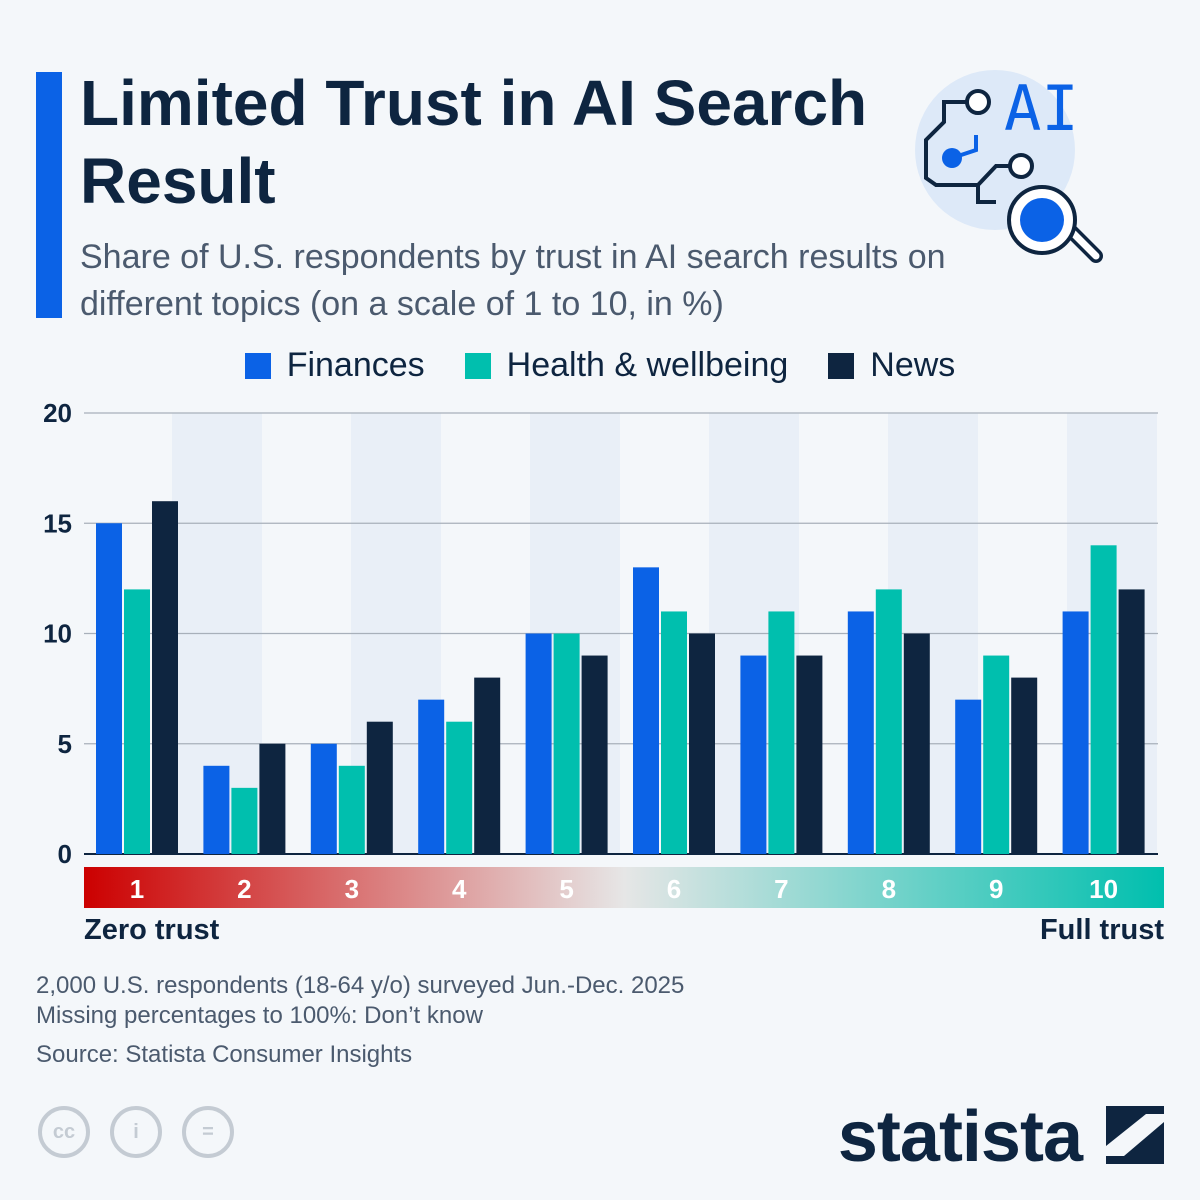 The height and width of the screenshot is (1200, 1200). What do you see at coordinates (1135, 1135) in the screenshot?
I see `statista-logo-icon` at bounding box center [1135, 1135].